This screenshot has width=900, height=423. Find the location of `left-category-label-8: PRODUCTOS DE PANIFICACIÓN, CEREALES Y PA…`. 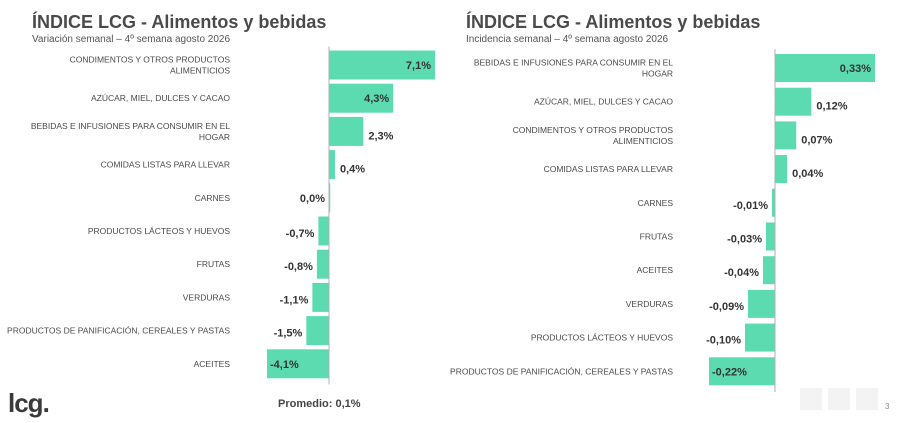

left-category-label-8: PRODUCTOS DE PANIFICACIÓN, CEREALES Y PA… is located at coordinates (118, 331).